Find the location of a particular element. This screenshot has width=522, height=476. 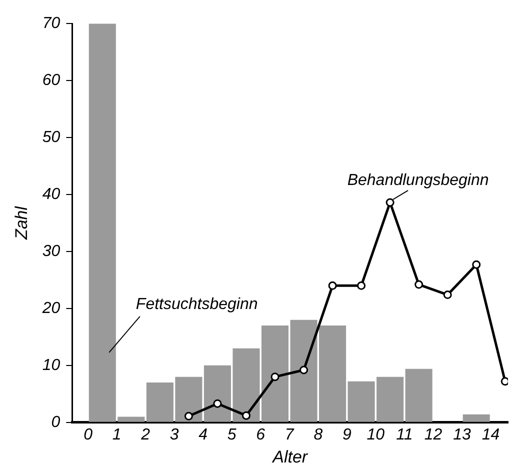

x-tick-label: 3 is located at coordinates (174, 435).